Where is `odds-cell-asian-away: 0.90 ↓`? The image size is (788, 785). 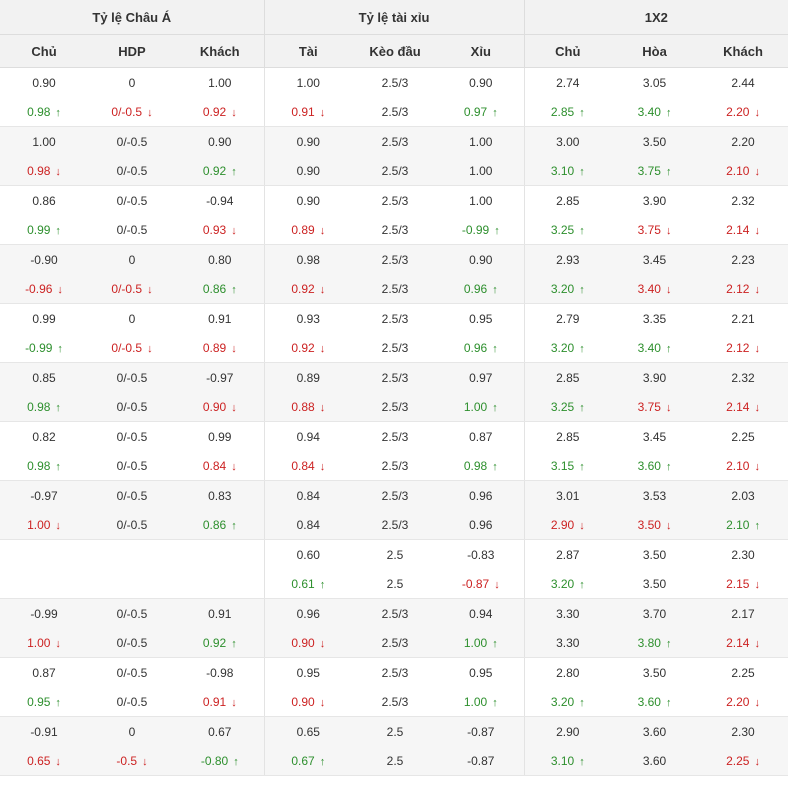
odds-cell-asian-away: 0.90 ↓ is located at coordinates (220, 407).